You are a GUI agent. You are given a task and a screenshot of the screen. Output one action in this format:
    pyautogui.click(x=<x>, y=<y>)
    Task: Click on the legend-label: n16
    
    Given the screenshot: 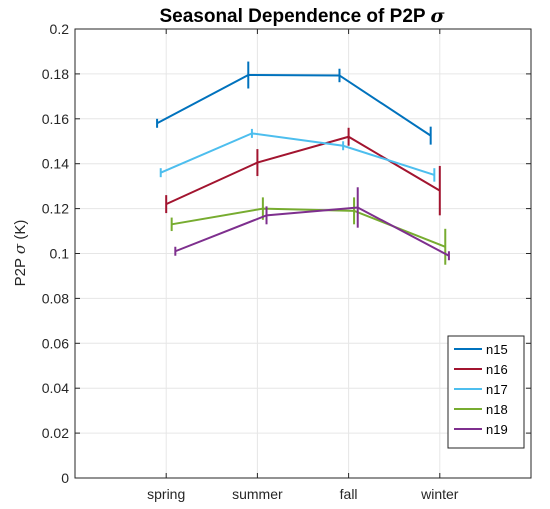 What is the action you would take?
    pyautogui.click(x=497, y=369)
    